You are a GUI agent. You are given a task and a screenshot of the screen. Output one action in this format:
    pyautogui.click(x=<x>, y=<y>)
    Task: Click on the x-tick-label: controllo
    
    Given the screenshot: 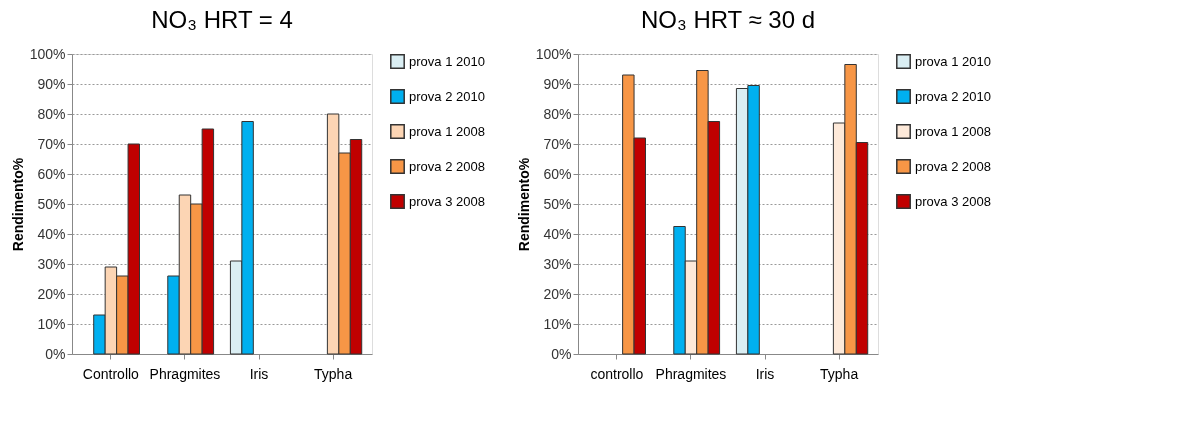 What is the action you would take?
    pyautogui.click(x=617, y=373)
    